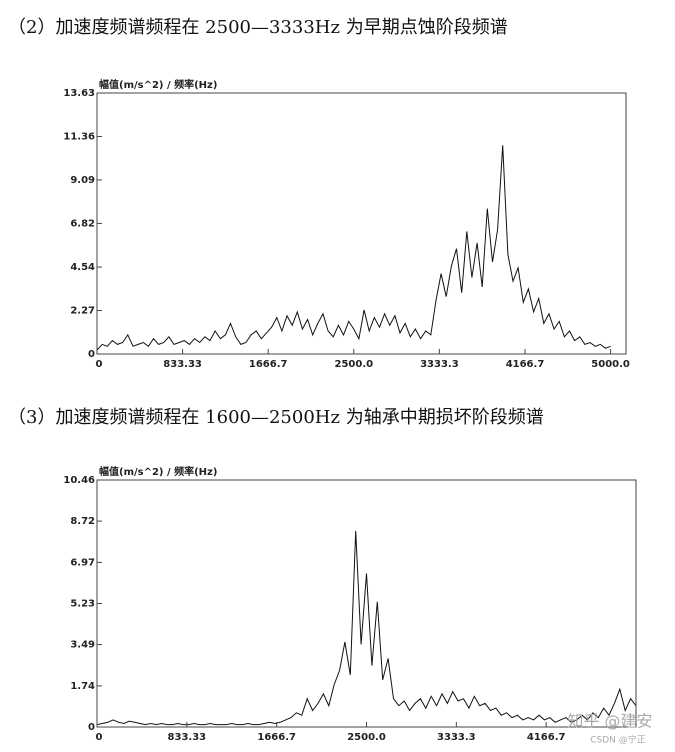 This screenshot has width=675, height=752. What do you see at coordinates (82, 311) in the screenshot?
I see `y-tick-label: 2.27` at bounding box center [82, 311].